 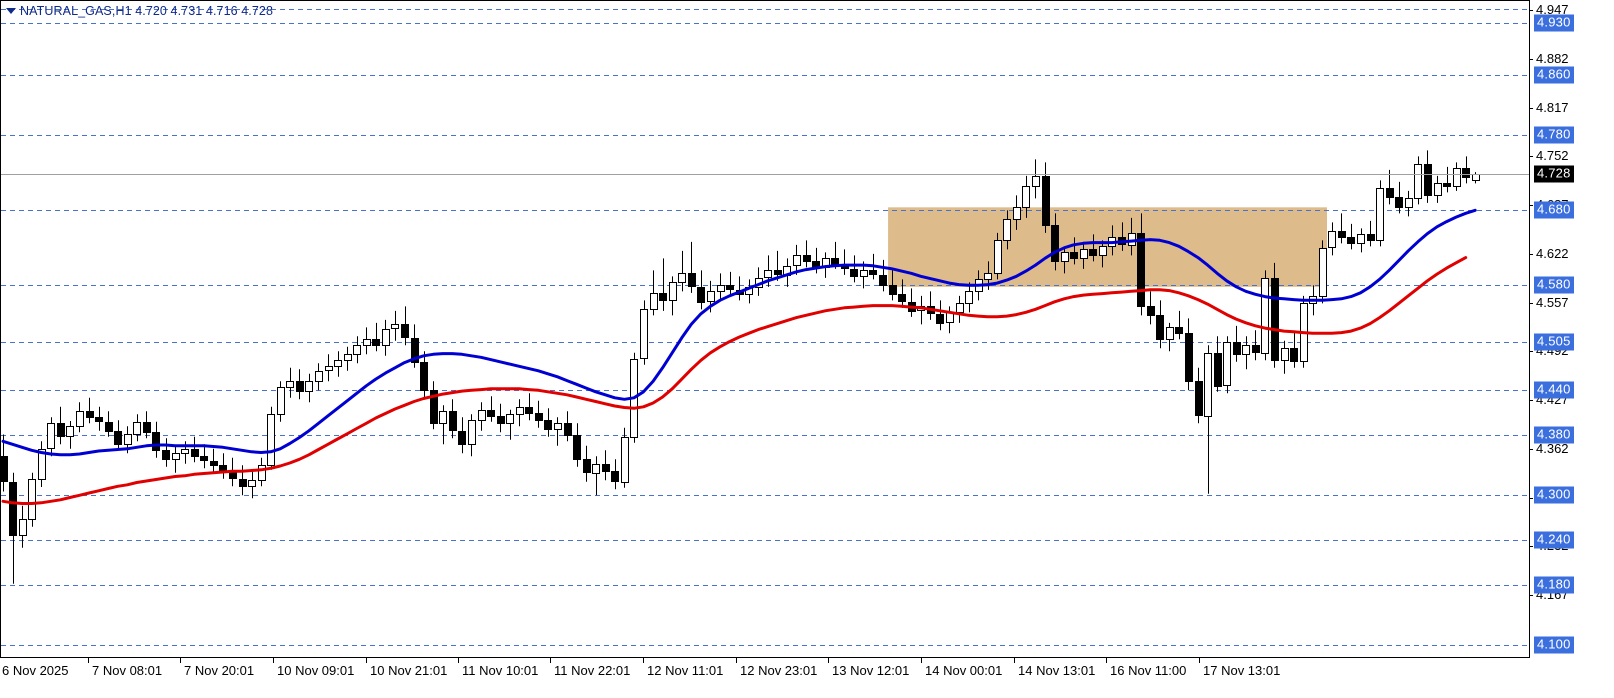 What do you see at coordinates (1057, 670) in the screenshot?
I see `time-axis-label: 14 Nov 13:01` at bounding box center [1057, 670].